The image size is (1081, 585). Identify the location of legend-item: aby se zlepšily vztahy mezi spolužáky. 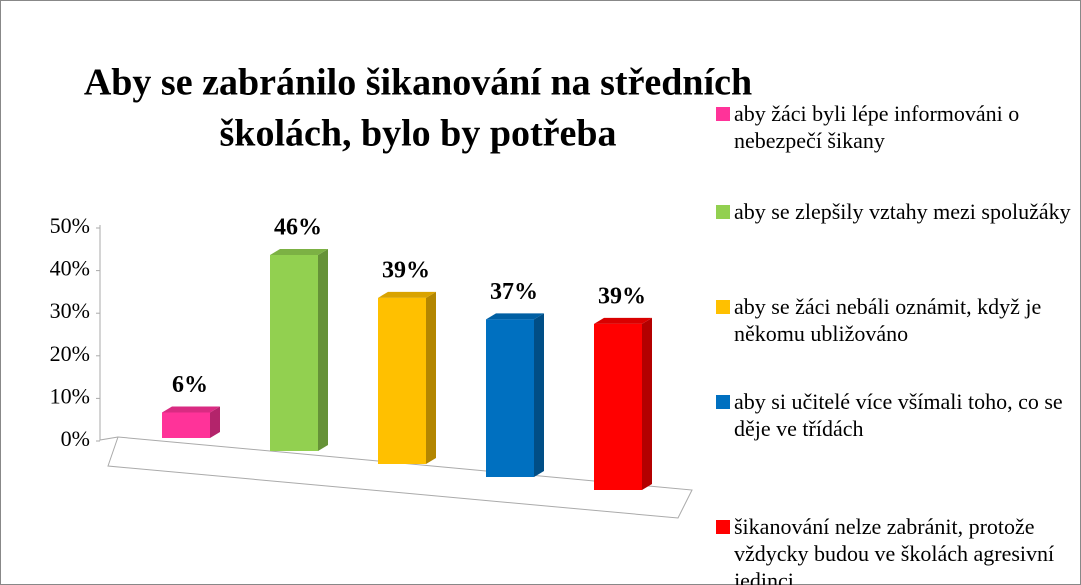
(896, 211).